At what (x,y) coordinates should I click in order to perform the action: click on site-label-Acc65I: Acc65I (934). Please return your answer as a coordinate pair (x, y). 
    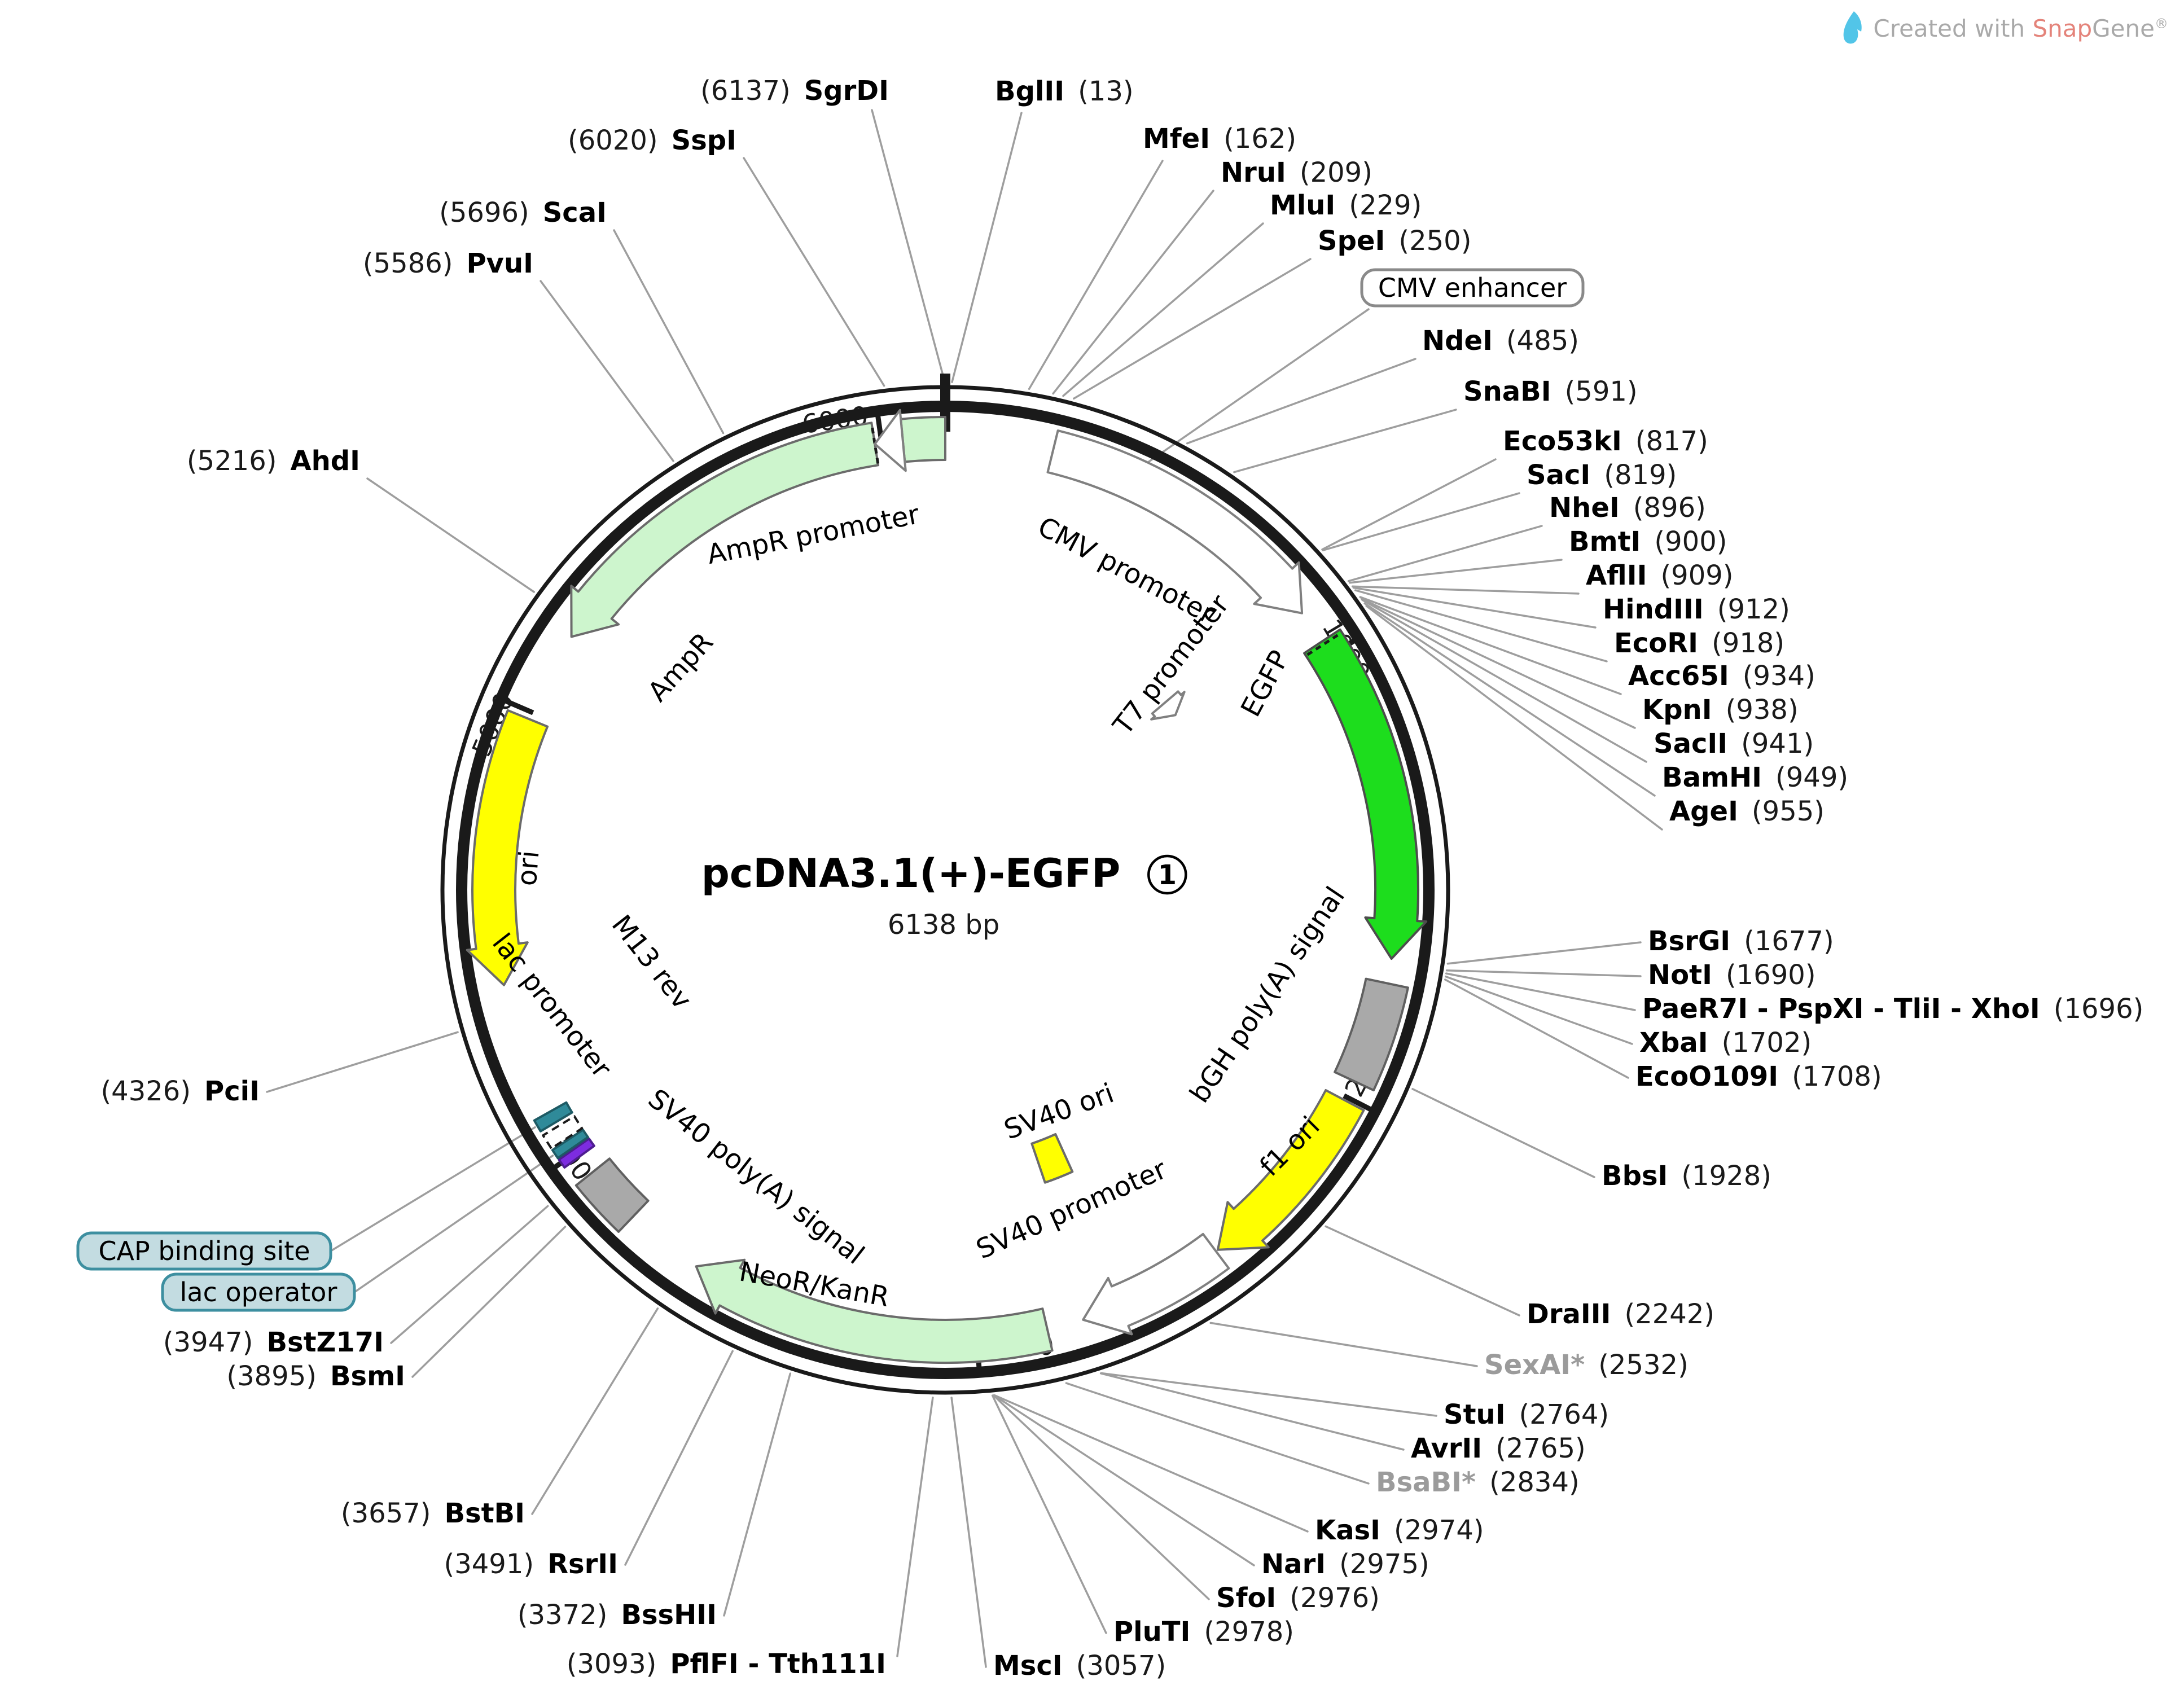
    Looking at the image, I should click on (1721, 676).